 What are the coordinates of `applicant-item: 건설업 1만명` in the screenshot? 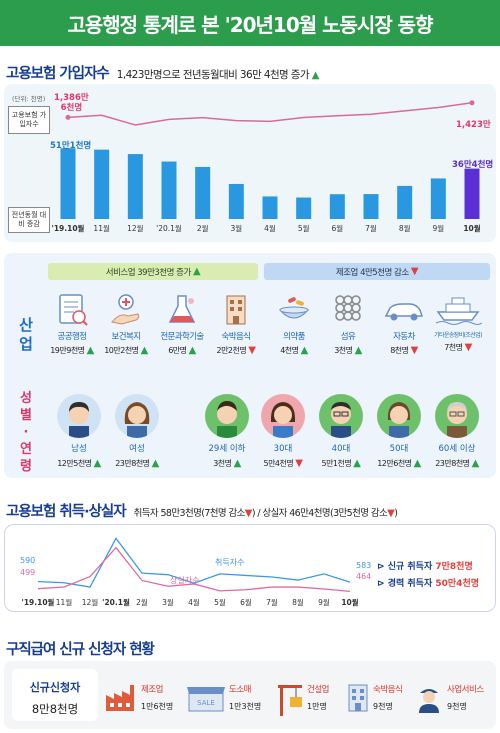 It's located at (301, 700).